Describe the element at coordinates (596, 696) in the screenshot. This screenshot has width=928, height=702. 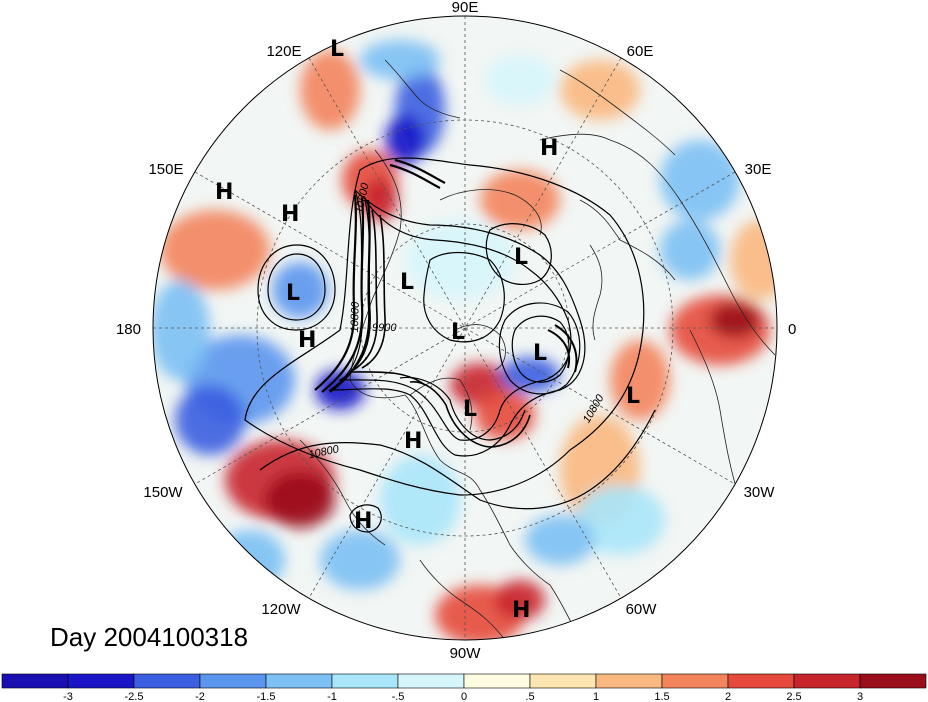
I see `colorbar-tick-label: 1` at that location.